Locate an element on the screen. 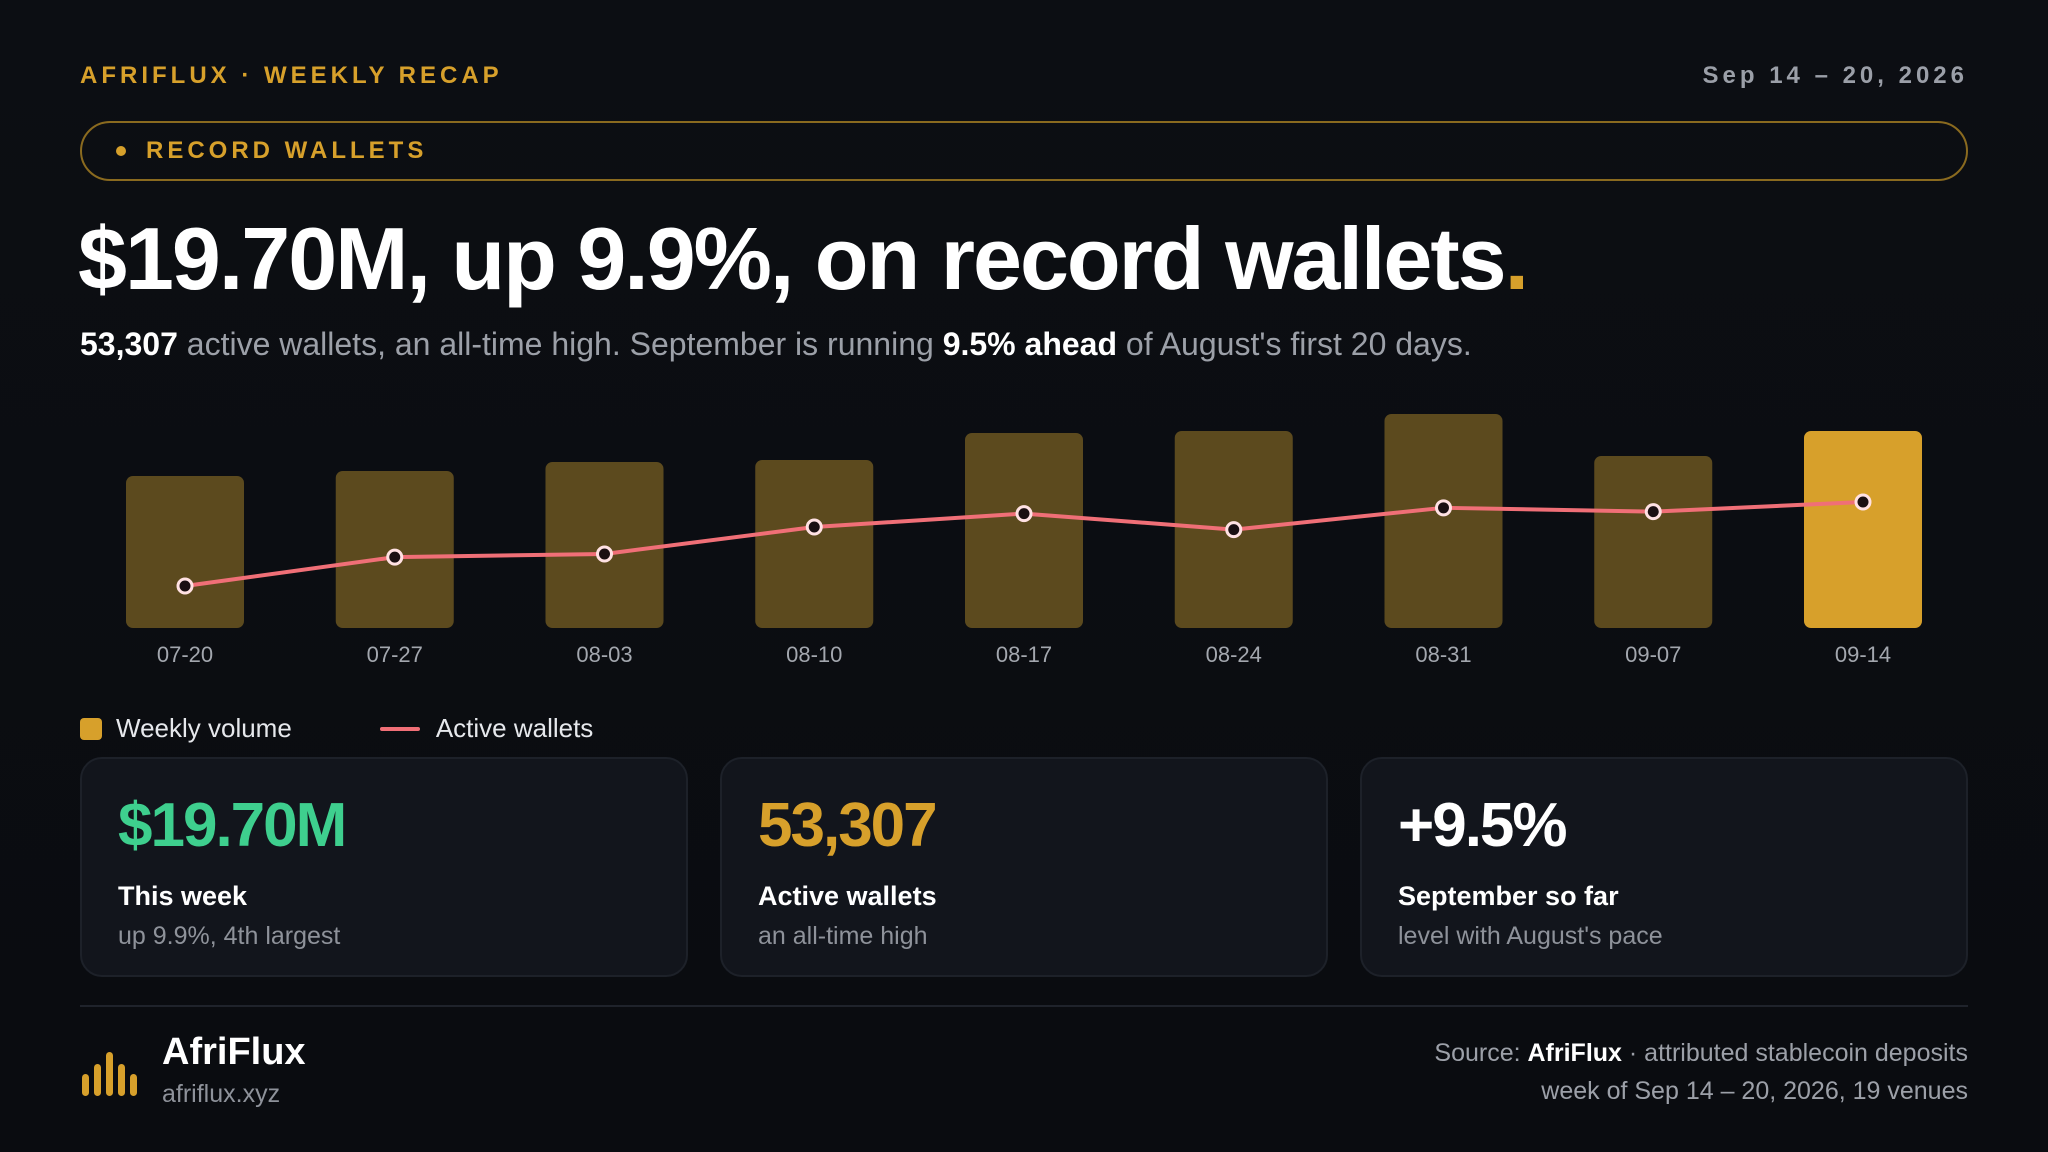  brand-tag: AFRIFLUX · WEEKLY RECAP is located at coordinates (291, 75).